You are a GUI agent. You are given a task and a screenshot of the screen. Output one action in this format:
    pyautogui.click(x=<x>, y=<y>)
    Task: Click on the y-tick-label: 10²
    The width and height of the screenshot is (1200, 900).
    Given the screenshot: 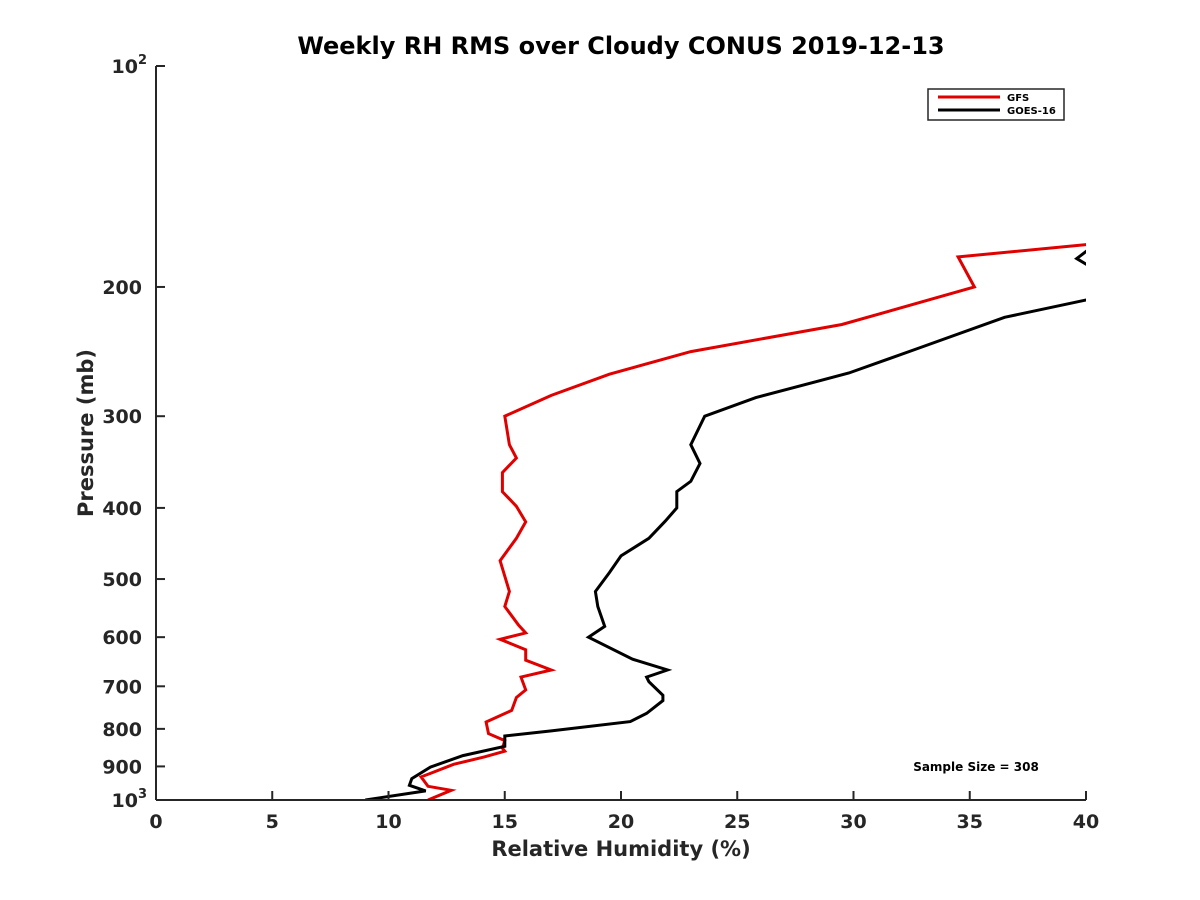 What is the action you would take?
    pyautogui.click(x=130, y=65)
    